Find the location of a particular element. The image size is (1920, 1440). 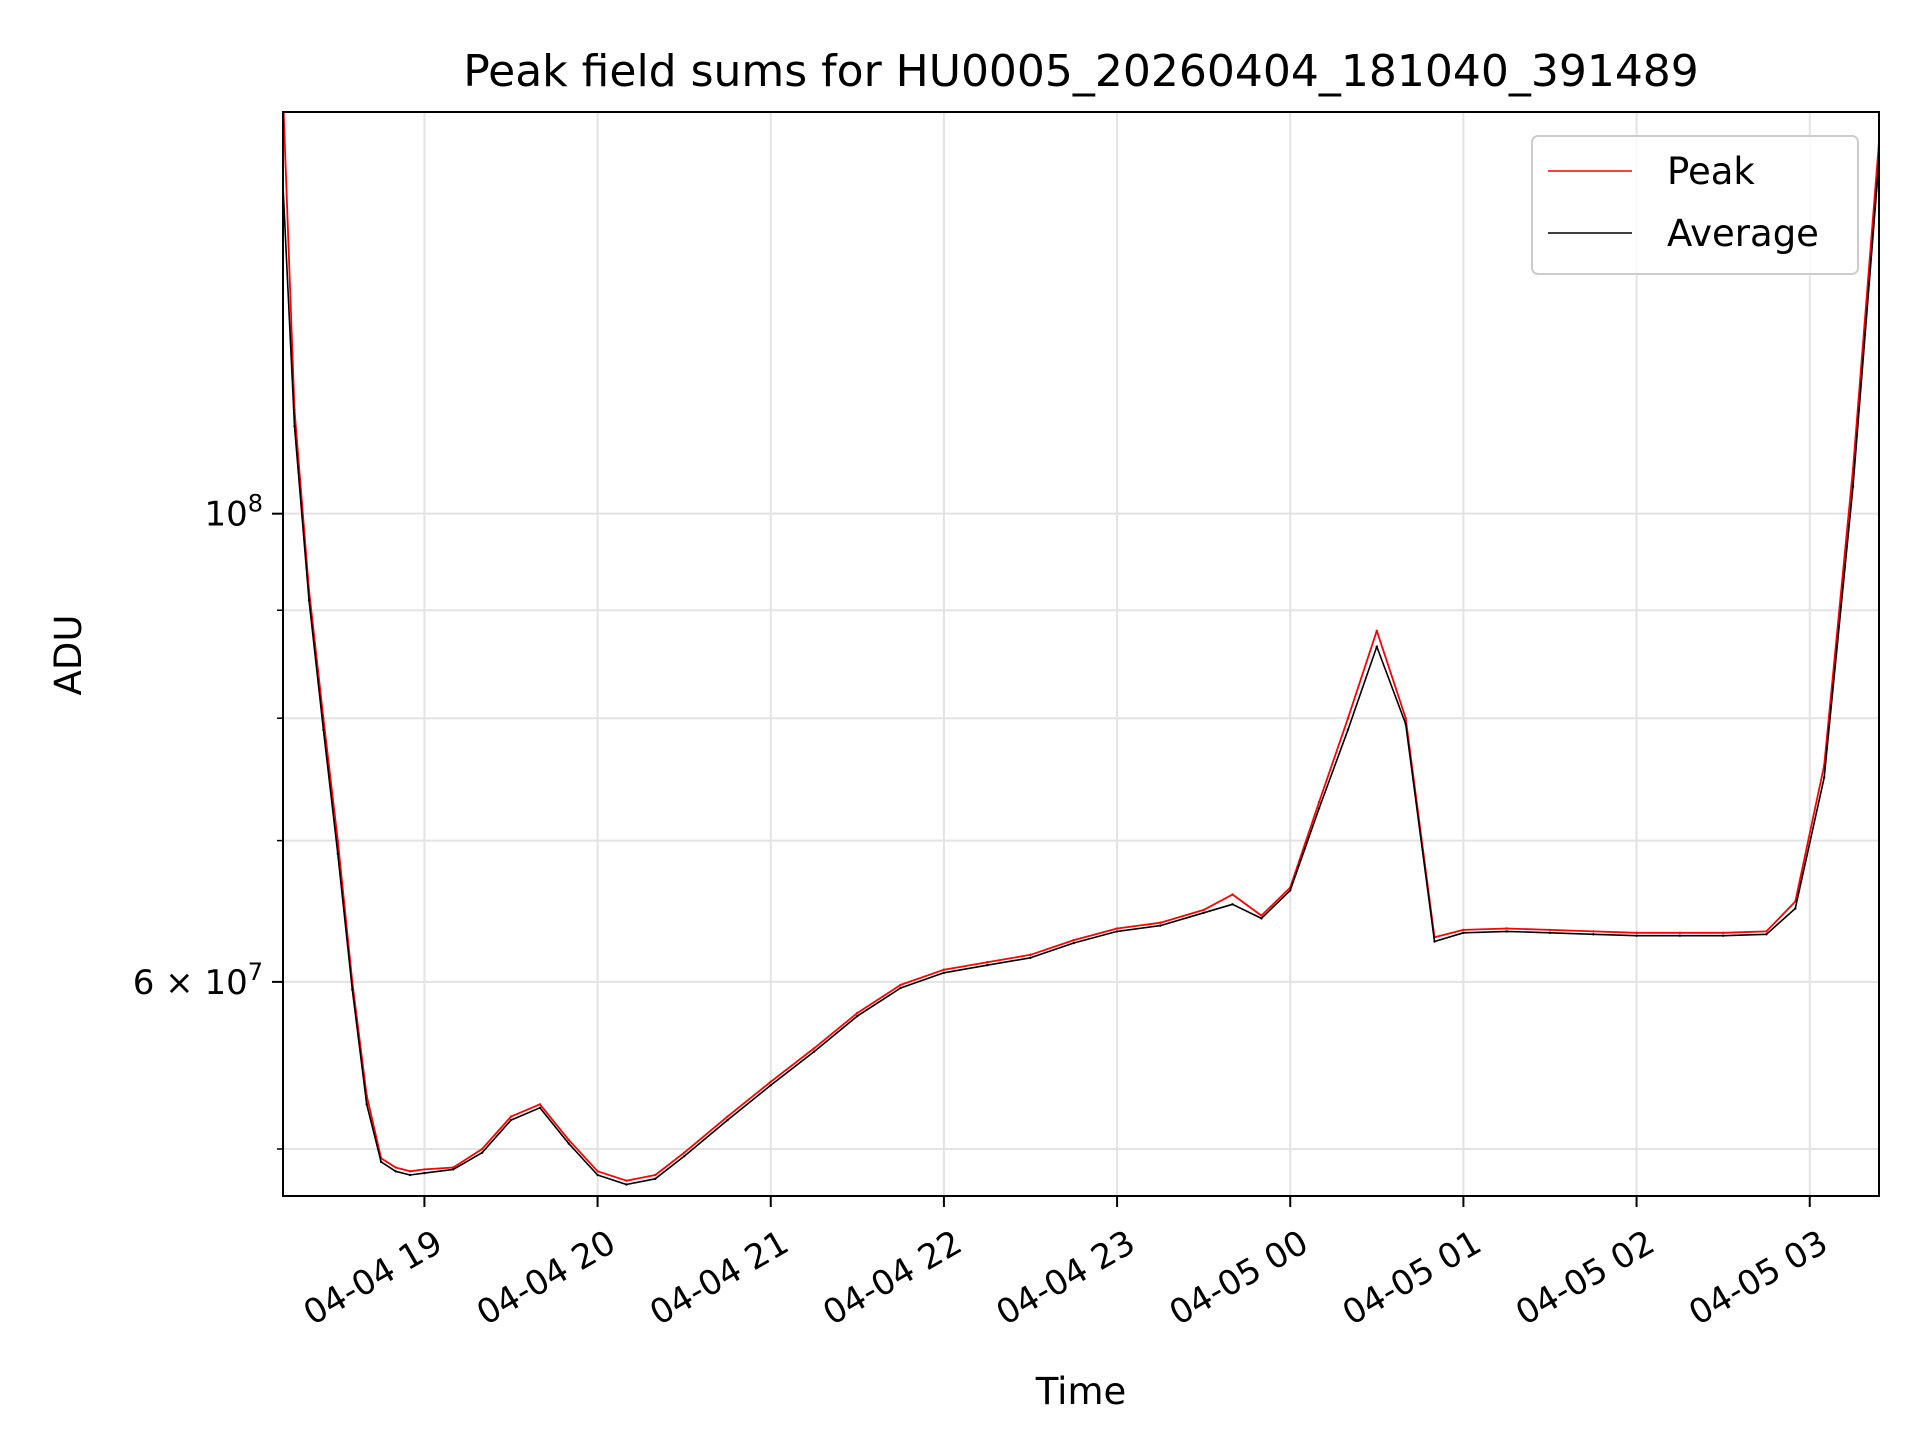

legend: Peak Average is located at coordinates (1695, 205).